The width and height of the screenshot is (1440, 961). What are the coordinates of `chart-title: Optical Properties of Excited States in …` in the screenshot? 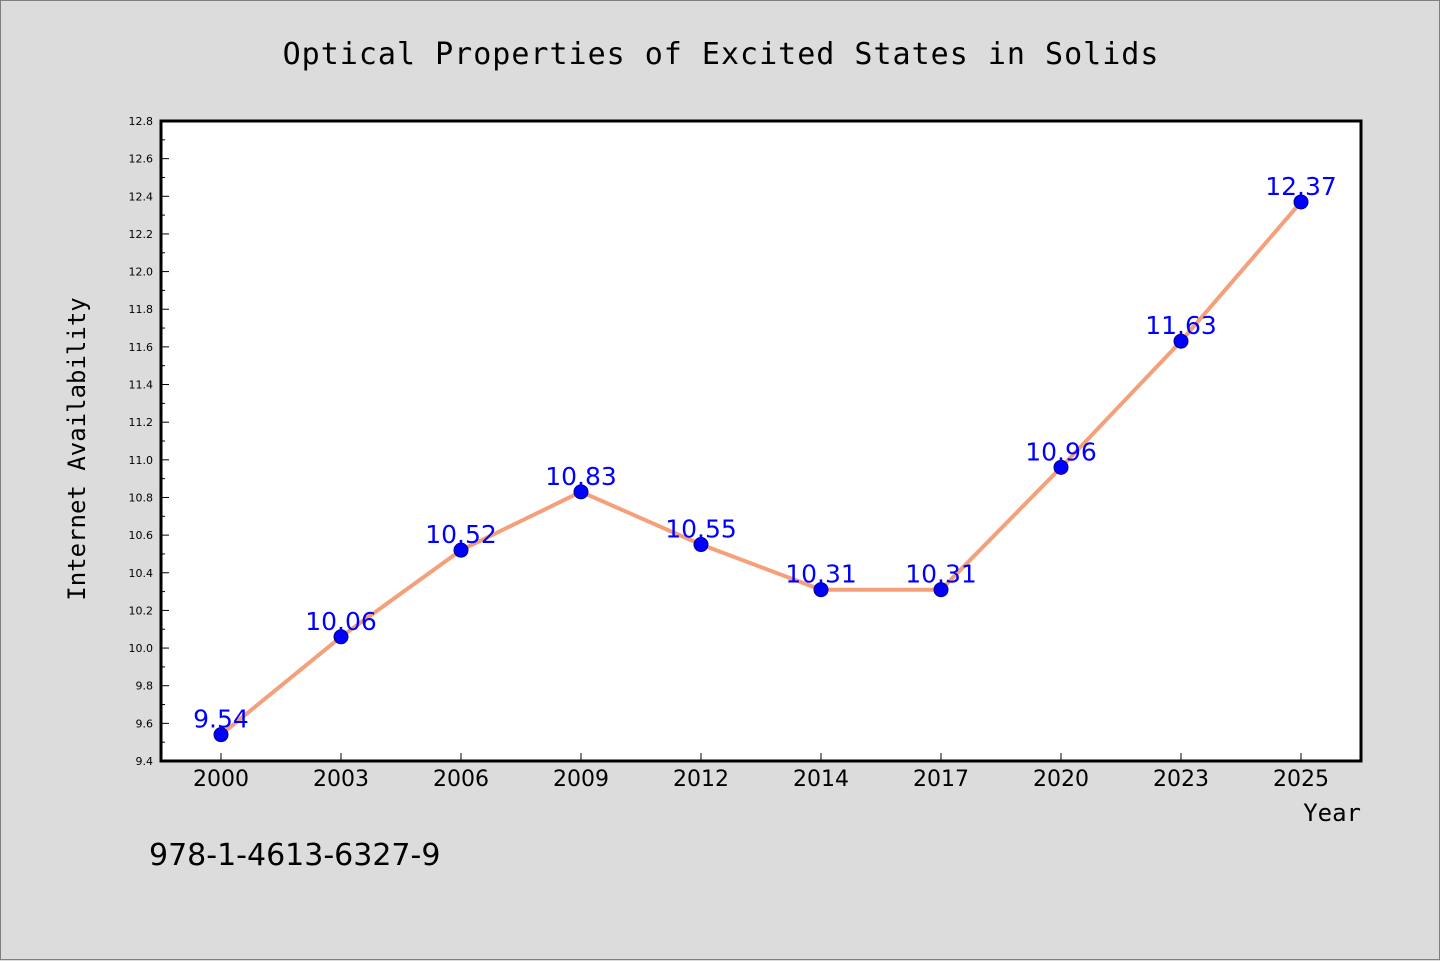 It's located at (721, 54).